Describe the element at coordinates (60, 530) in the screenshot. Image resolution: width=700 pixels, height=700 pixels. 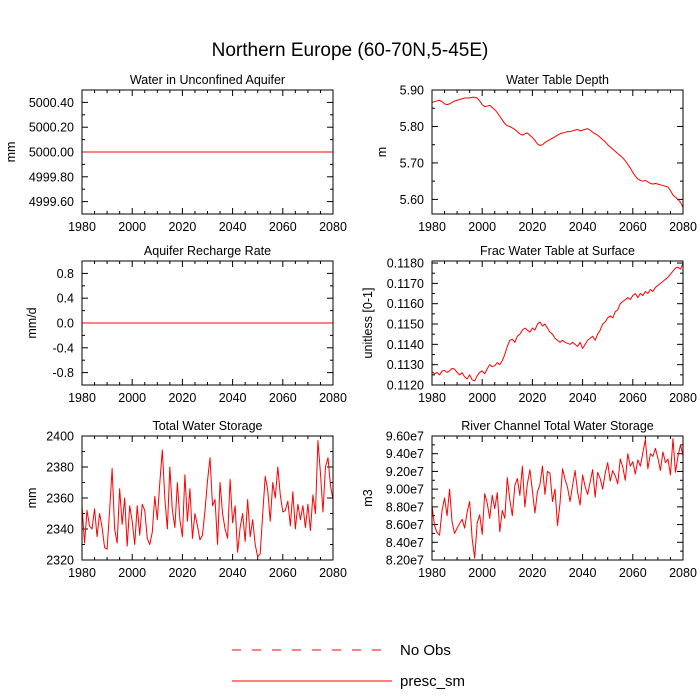
I see `y-tick-label: 2340` at that location.